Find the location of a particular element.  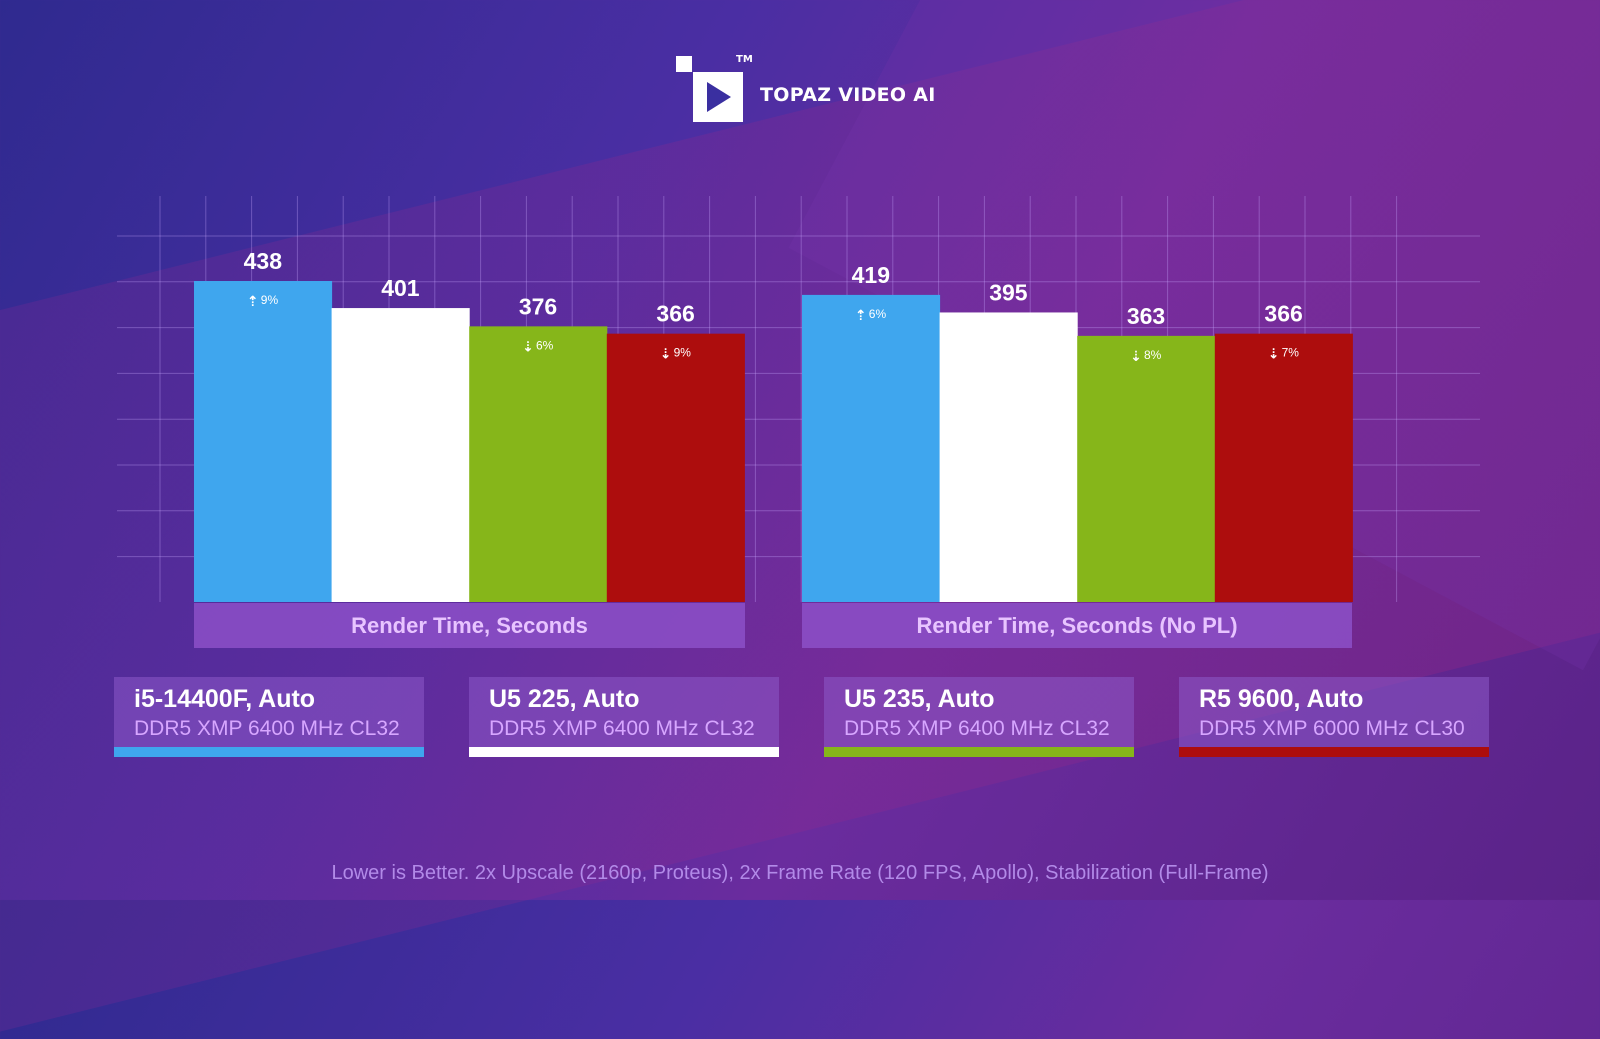

legend-item-u5-235: U5 235, Auto DDR5 XMP 6400 MHz CL32 is located at coordinates (979, 717).